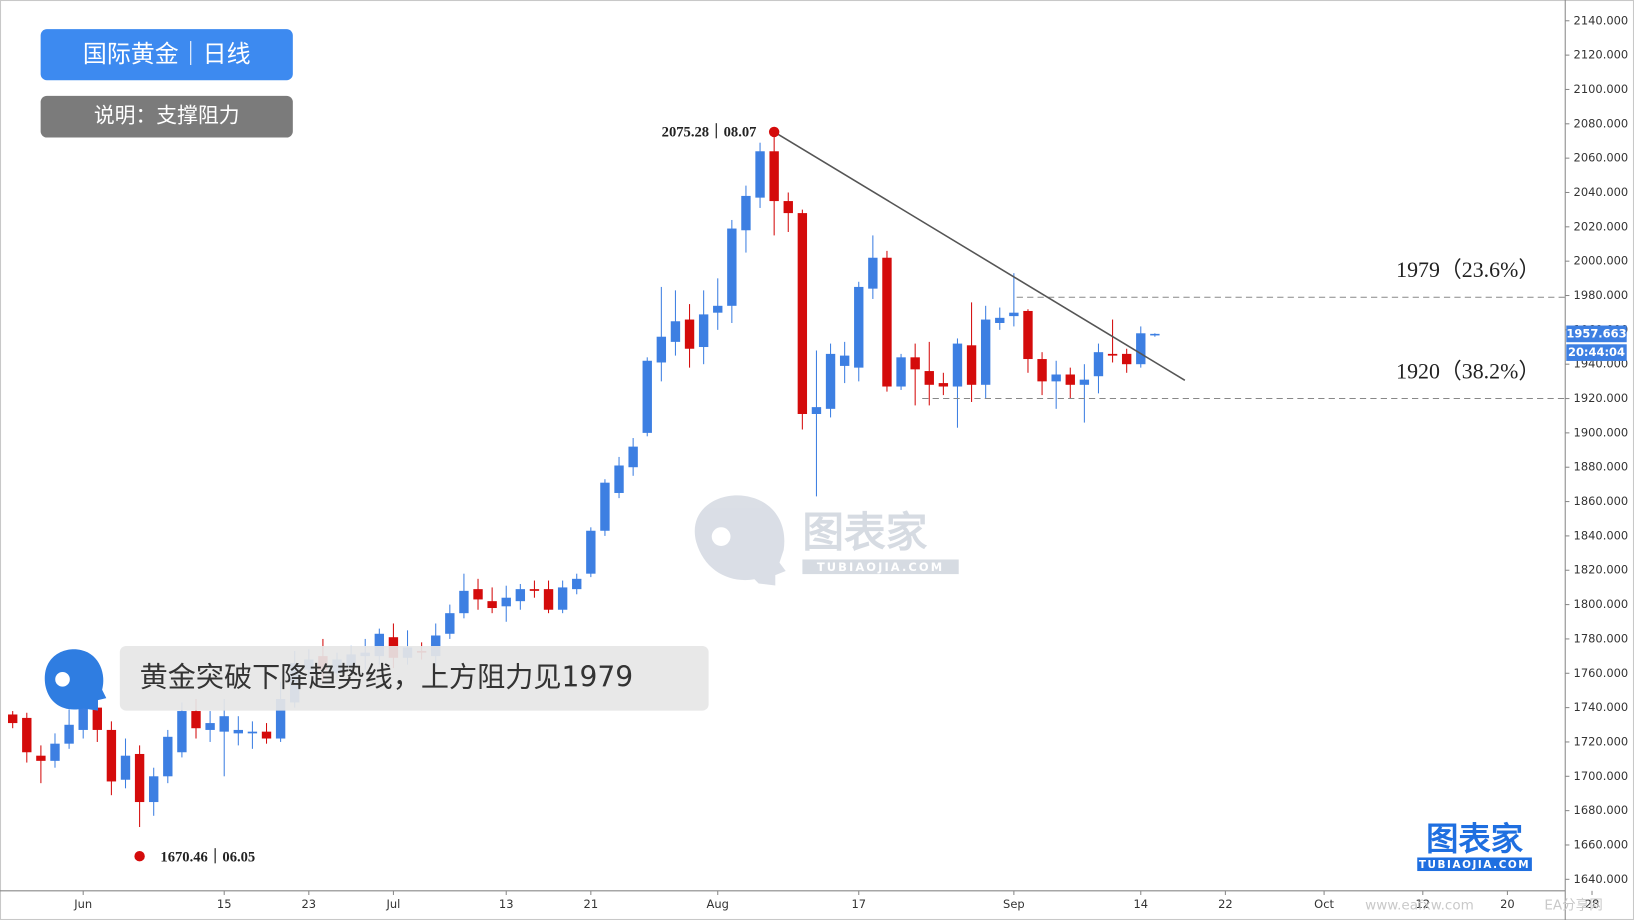 The image size is (1634, 920). I want to click on y-tick-label: 2060.000, so click(1601, 158).